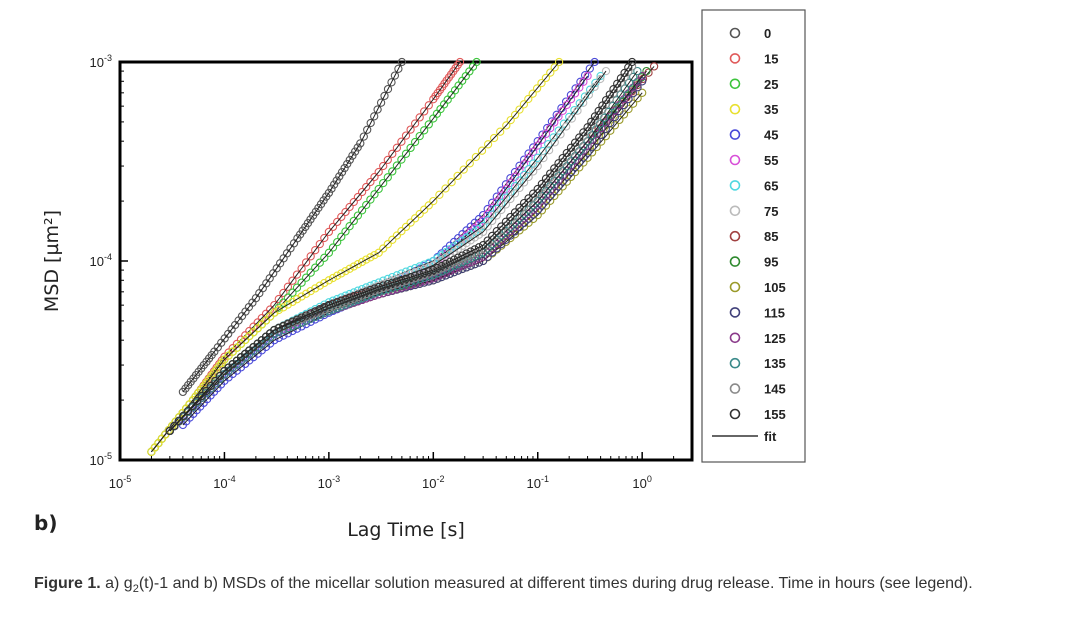 The height and width of the screenshot is (632, 1080). I want to click on legend-label: 0, so click(767, 33).